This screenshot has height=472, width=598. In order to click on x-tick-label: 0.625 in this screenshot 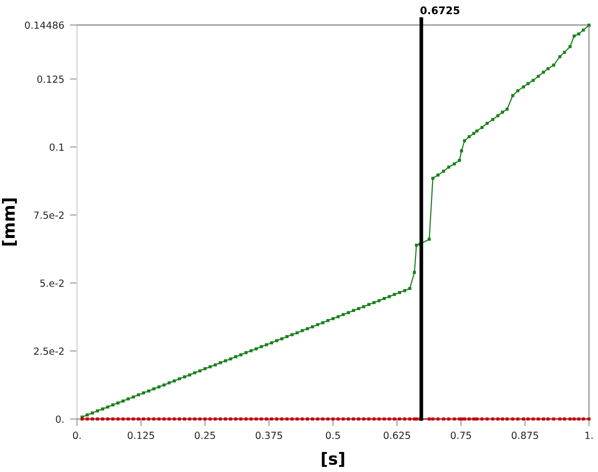, I will do `click(397, 436)`.